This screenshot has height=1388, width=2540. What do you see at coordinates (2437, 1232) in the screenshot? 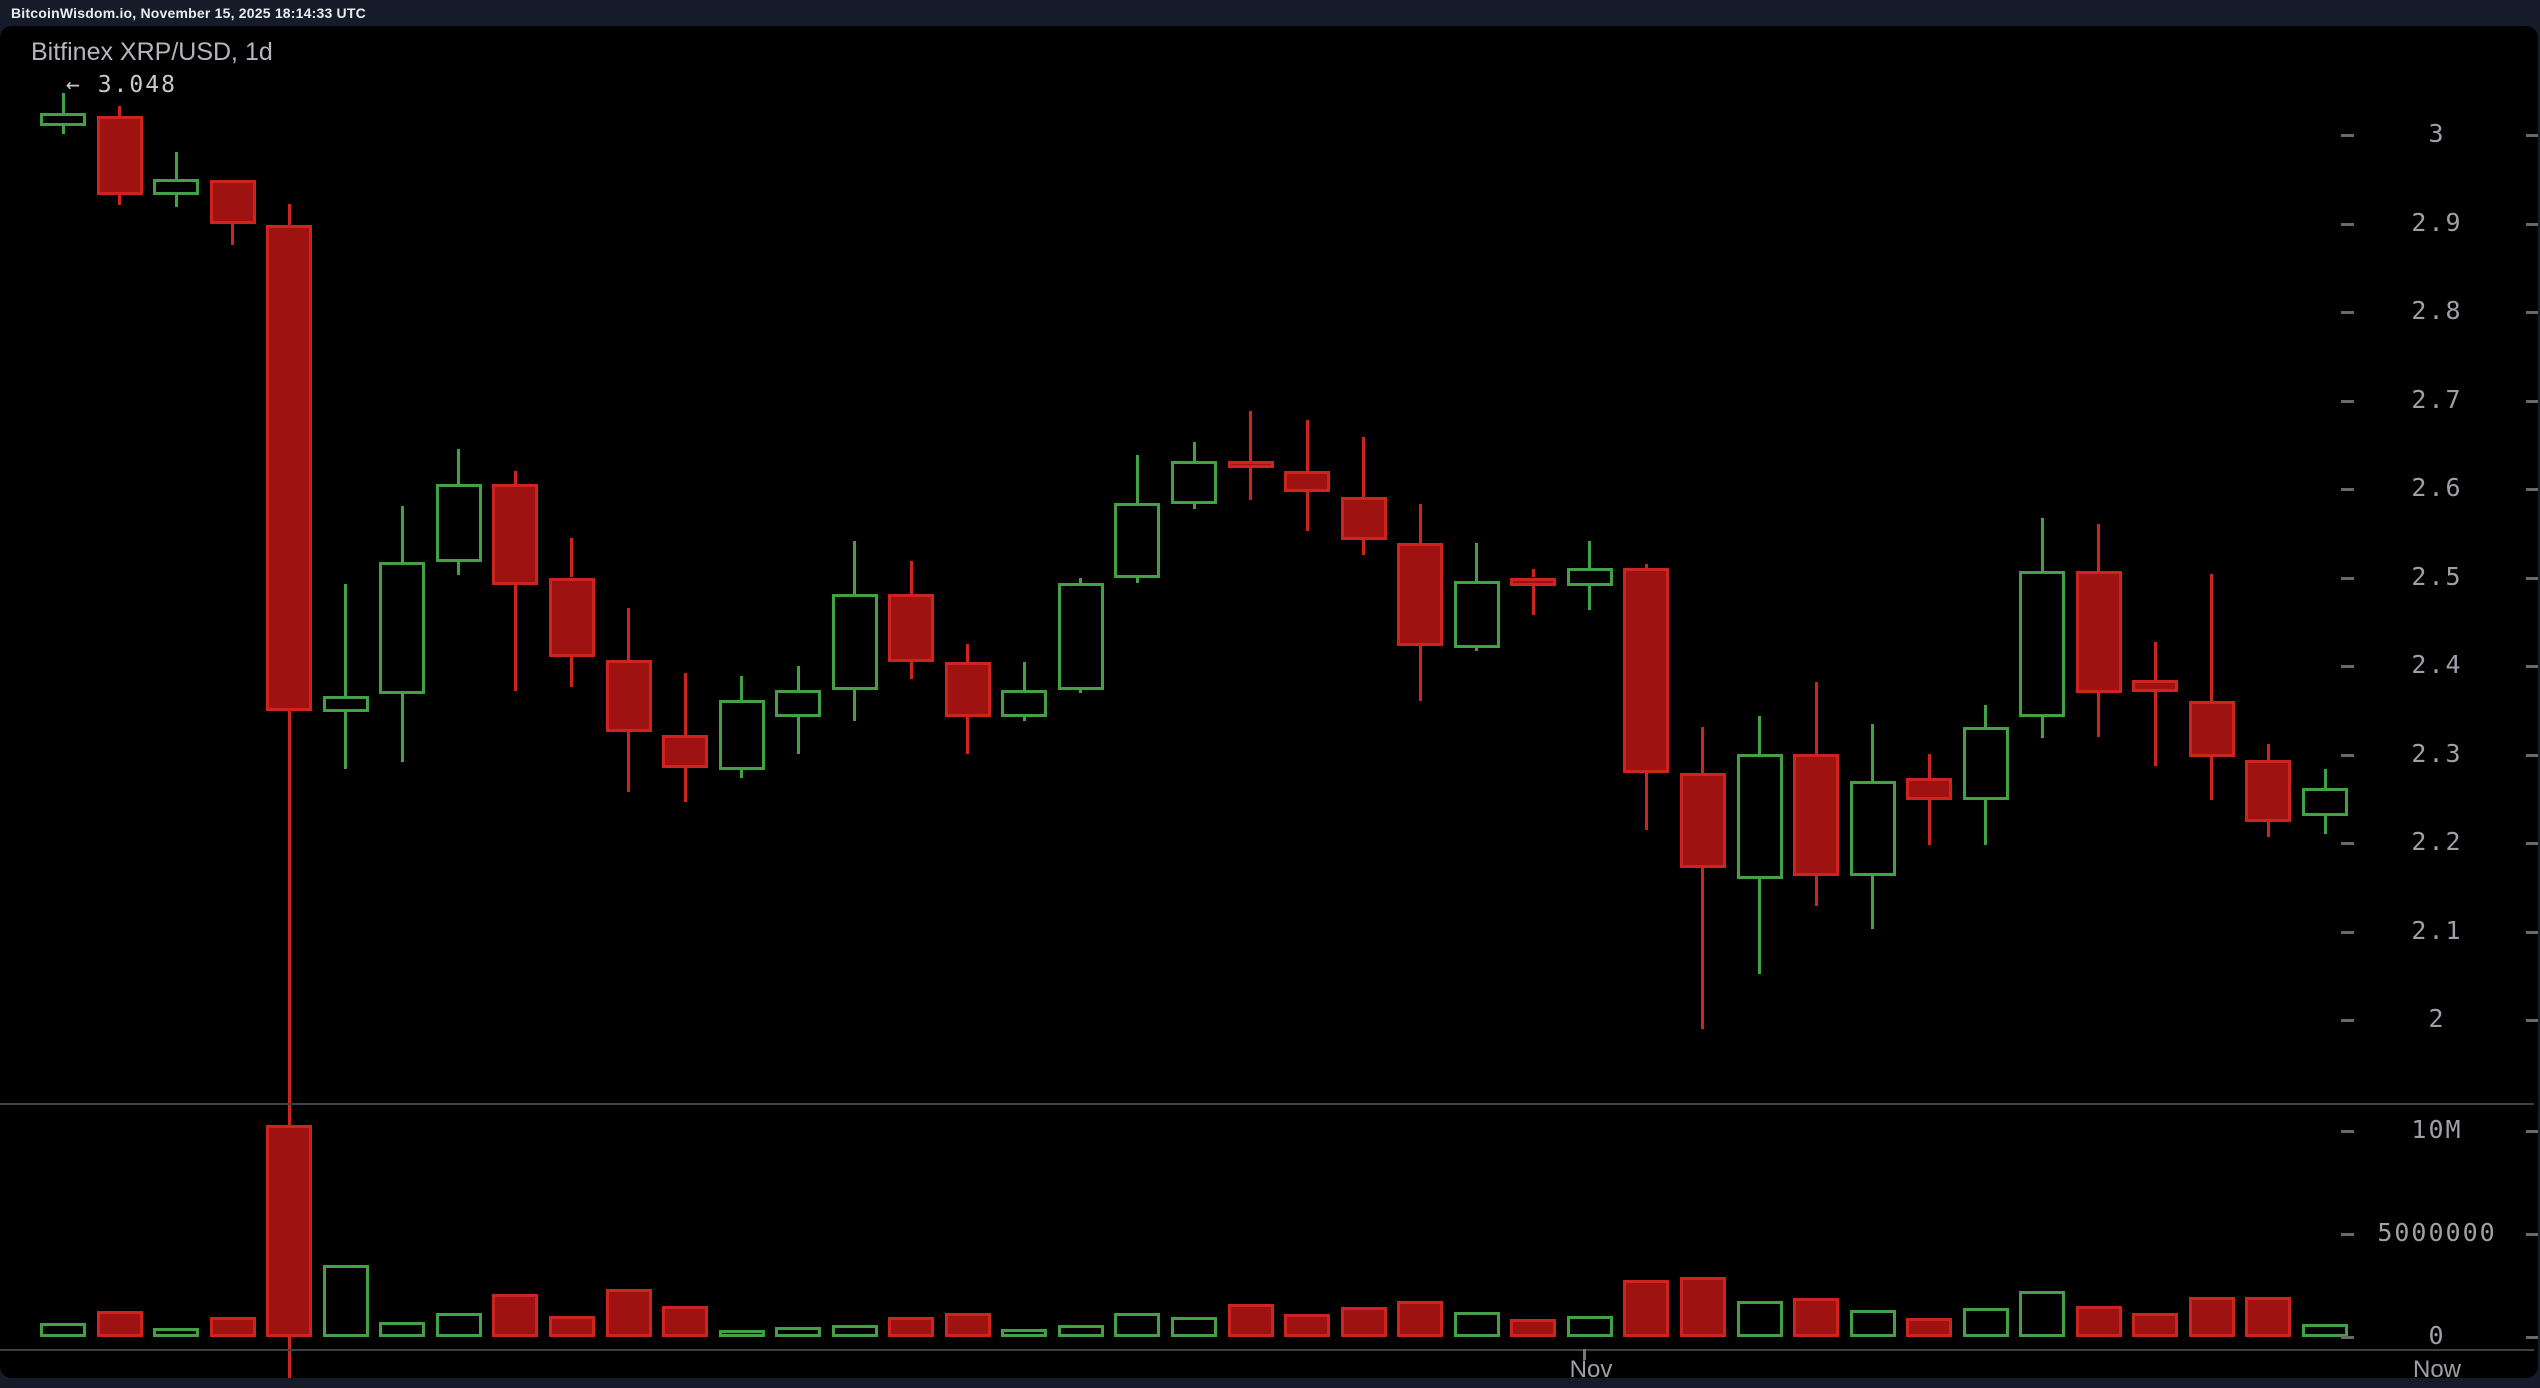
I see `volume-tick-label: 5000000` at bounding box center [2437, 1232].